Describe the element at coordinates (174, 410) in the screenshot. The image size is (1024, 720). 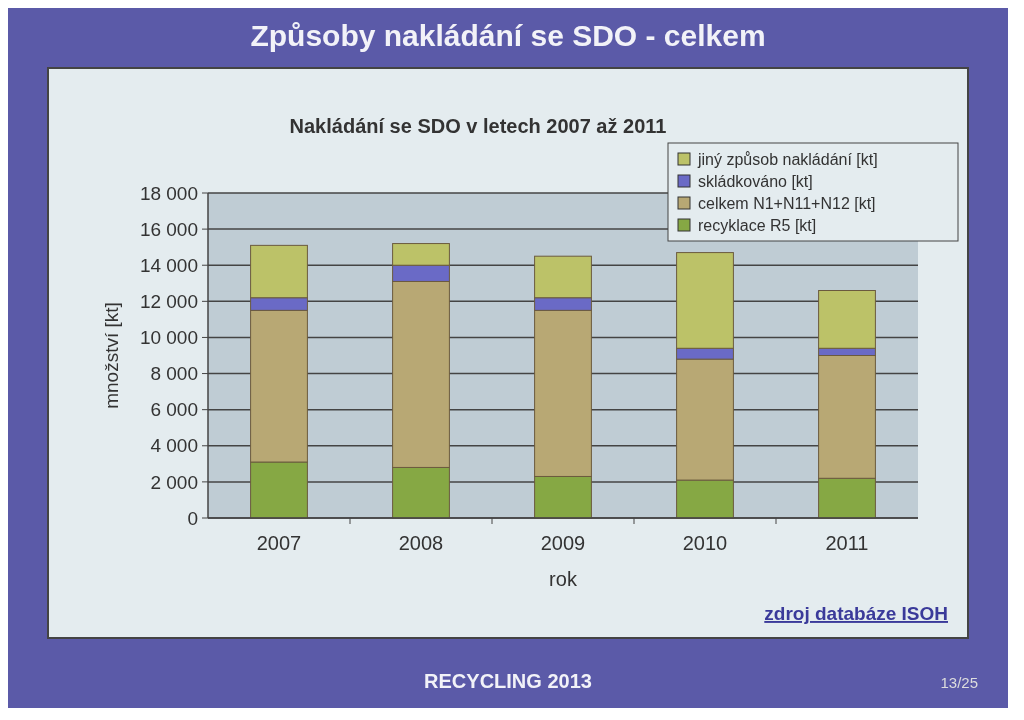
I see `y-tick-label: 6 000` at that location.